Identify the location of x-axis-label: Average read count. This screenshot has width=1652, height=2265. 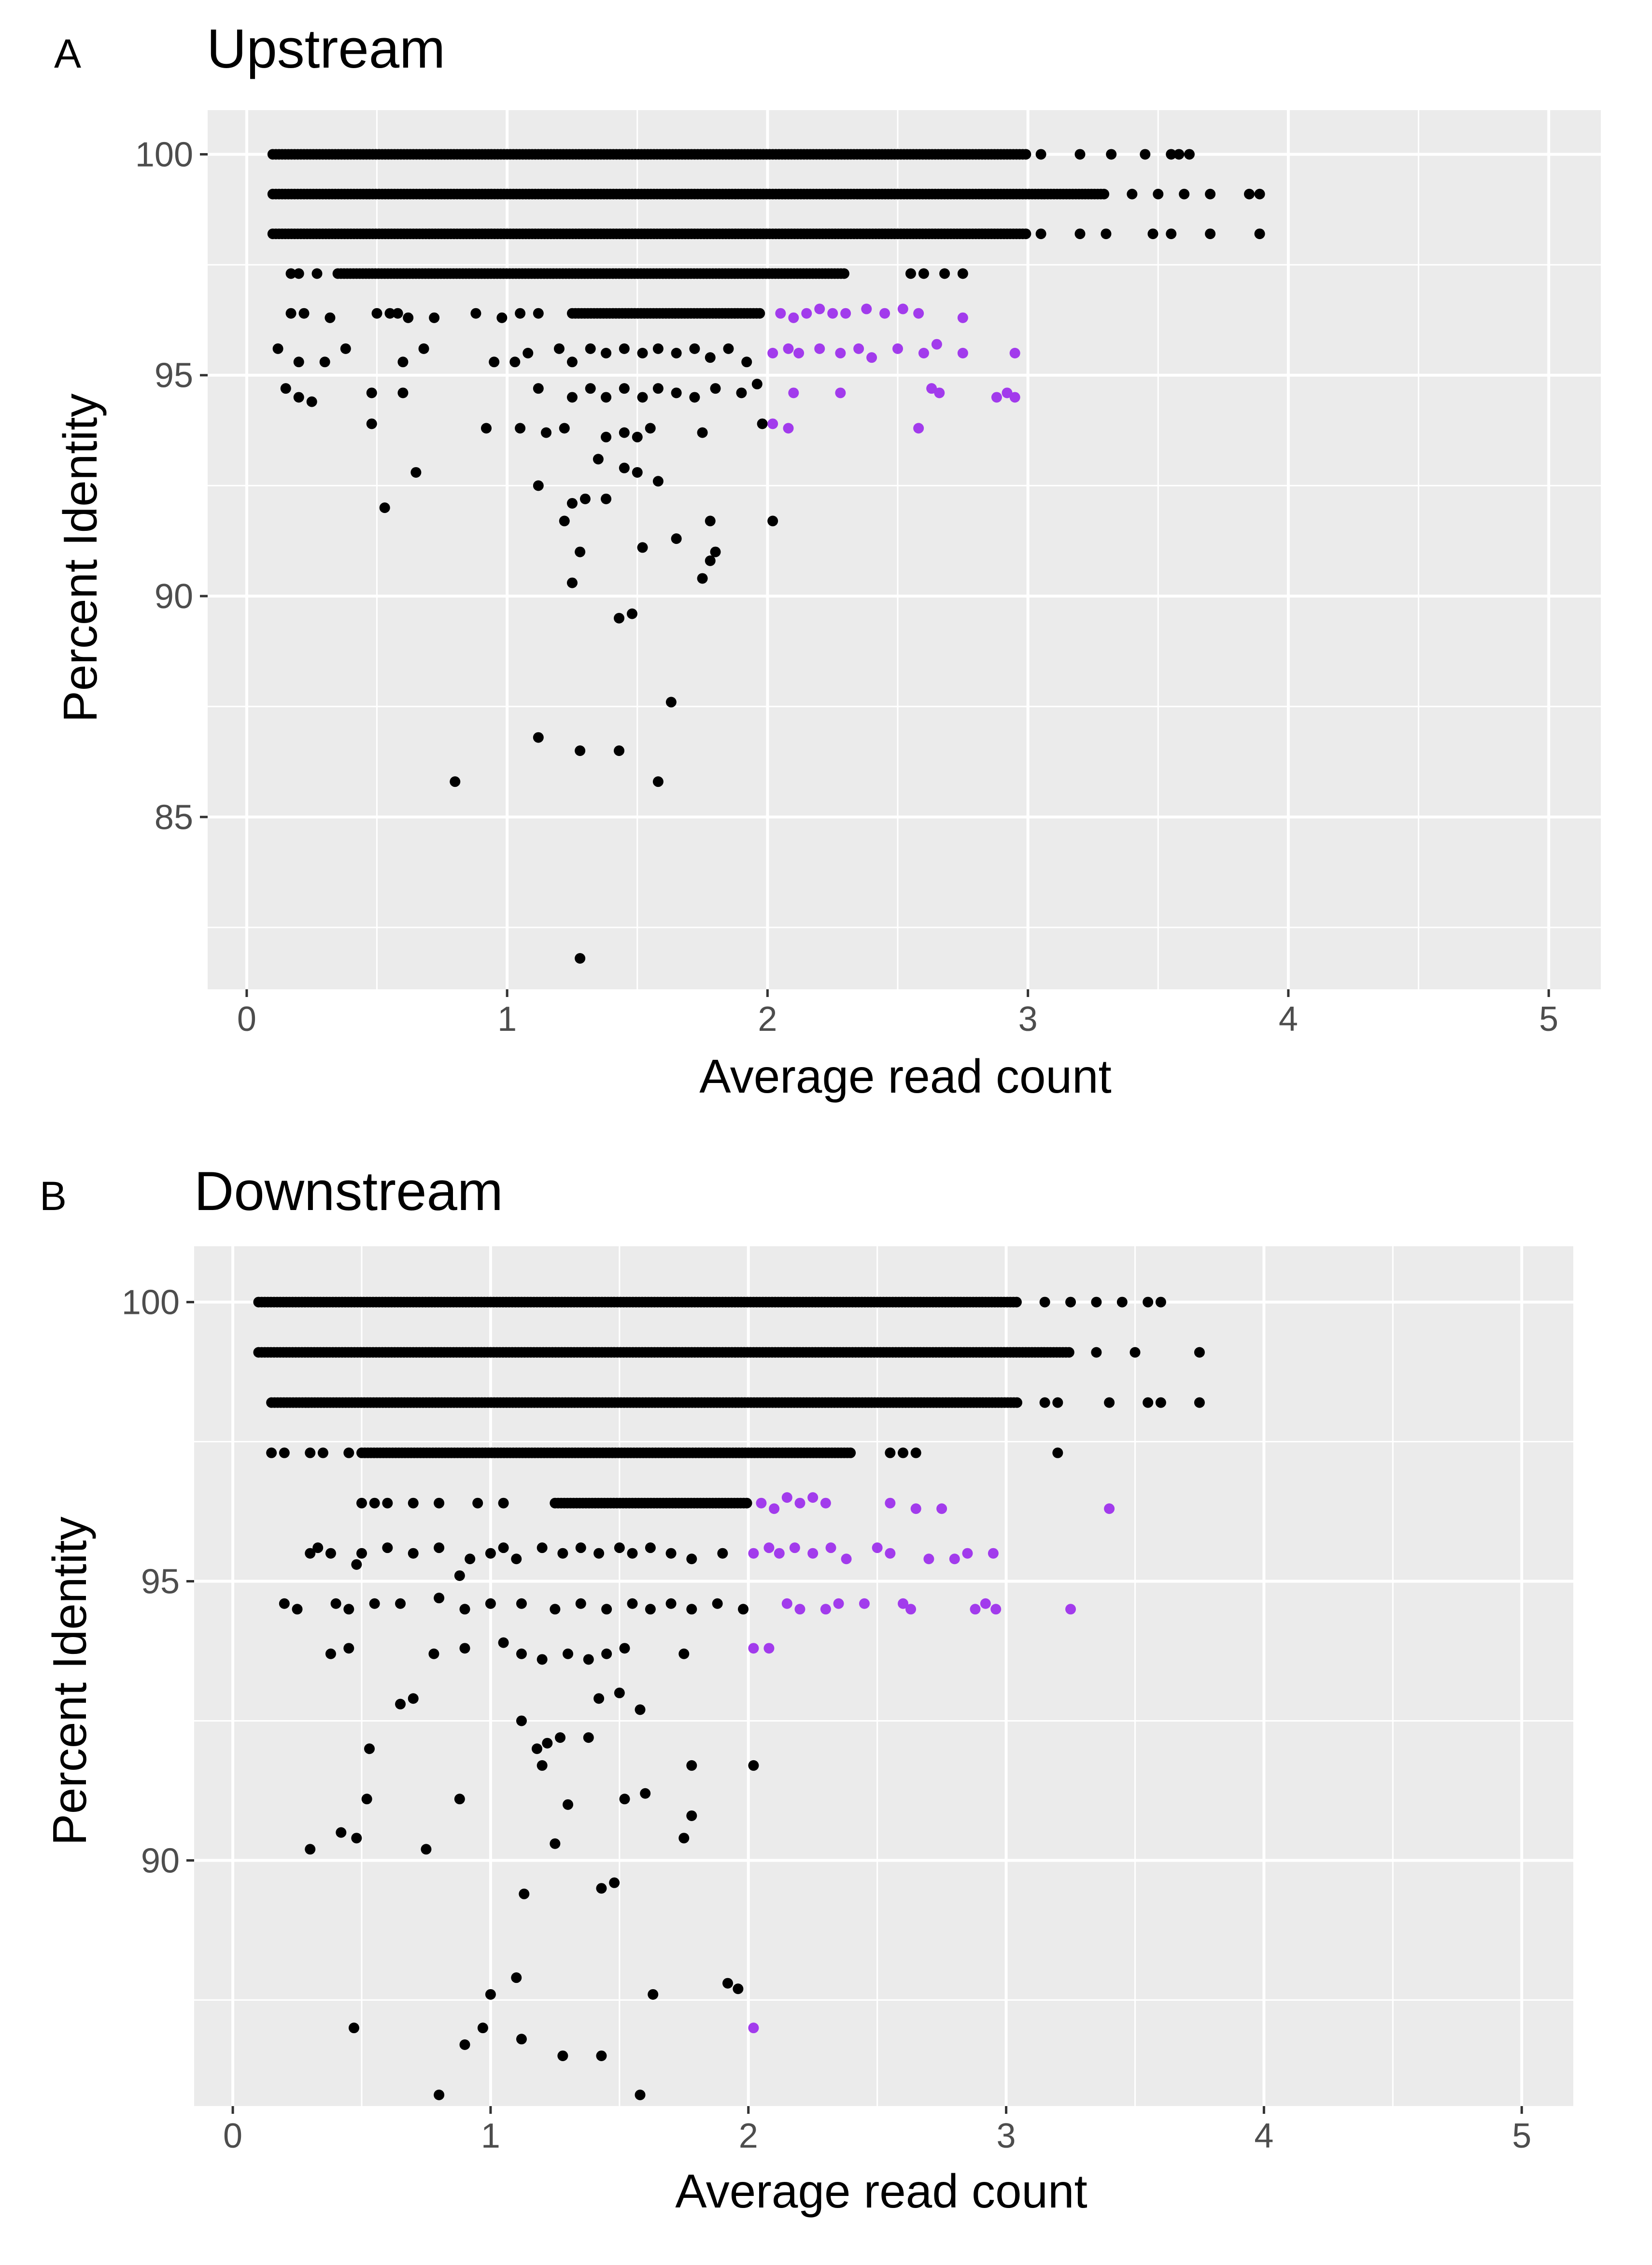
(881, 2191).